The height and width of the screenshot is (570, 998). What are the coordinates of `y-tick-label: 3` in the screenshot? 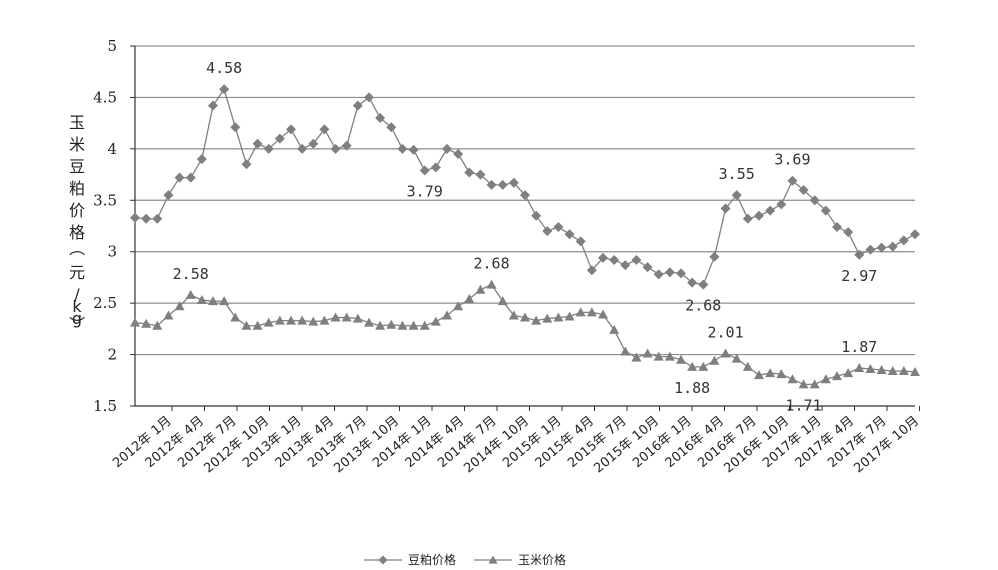 It's located at (112, 252).